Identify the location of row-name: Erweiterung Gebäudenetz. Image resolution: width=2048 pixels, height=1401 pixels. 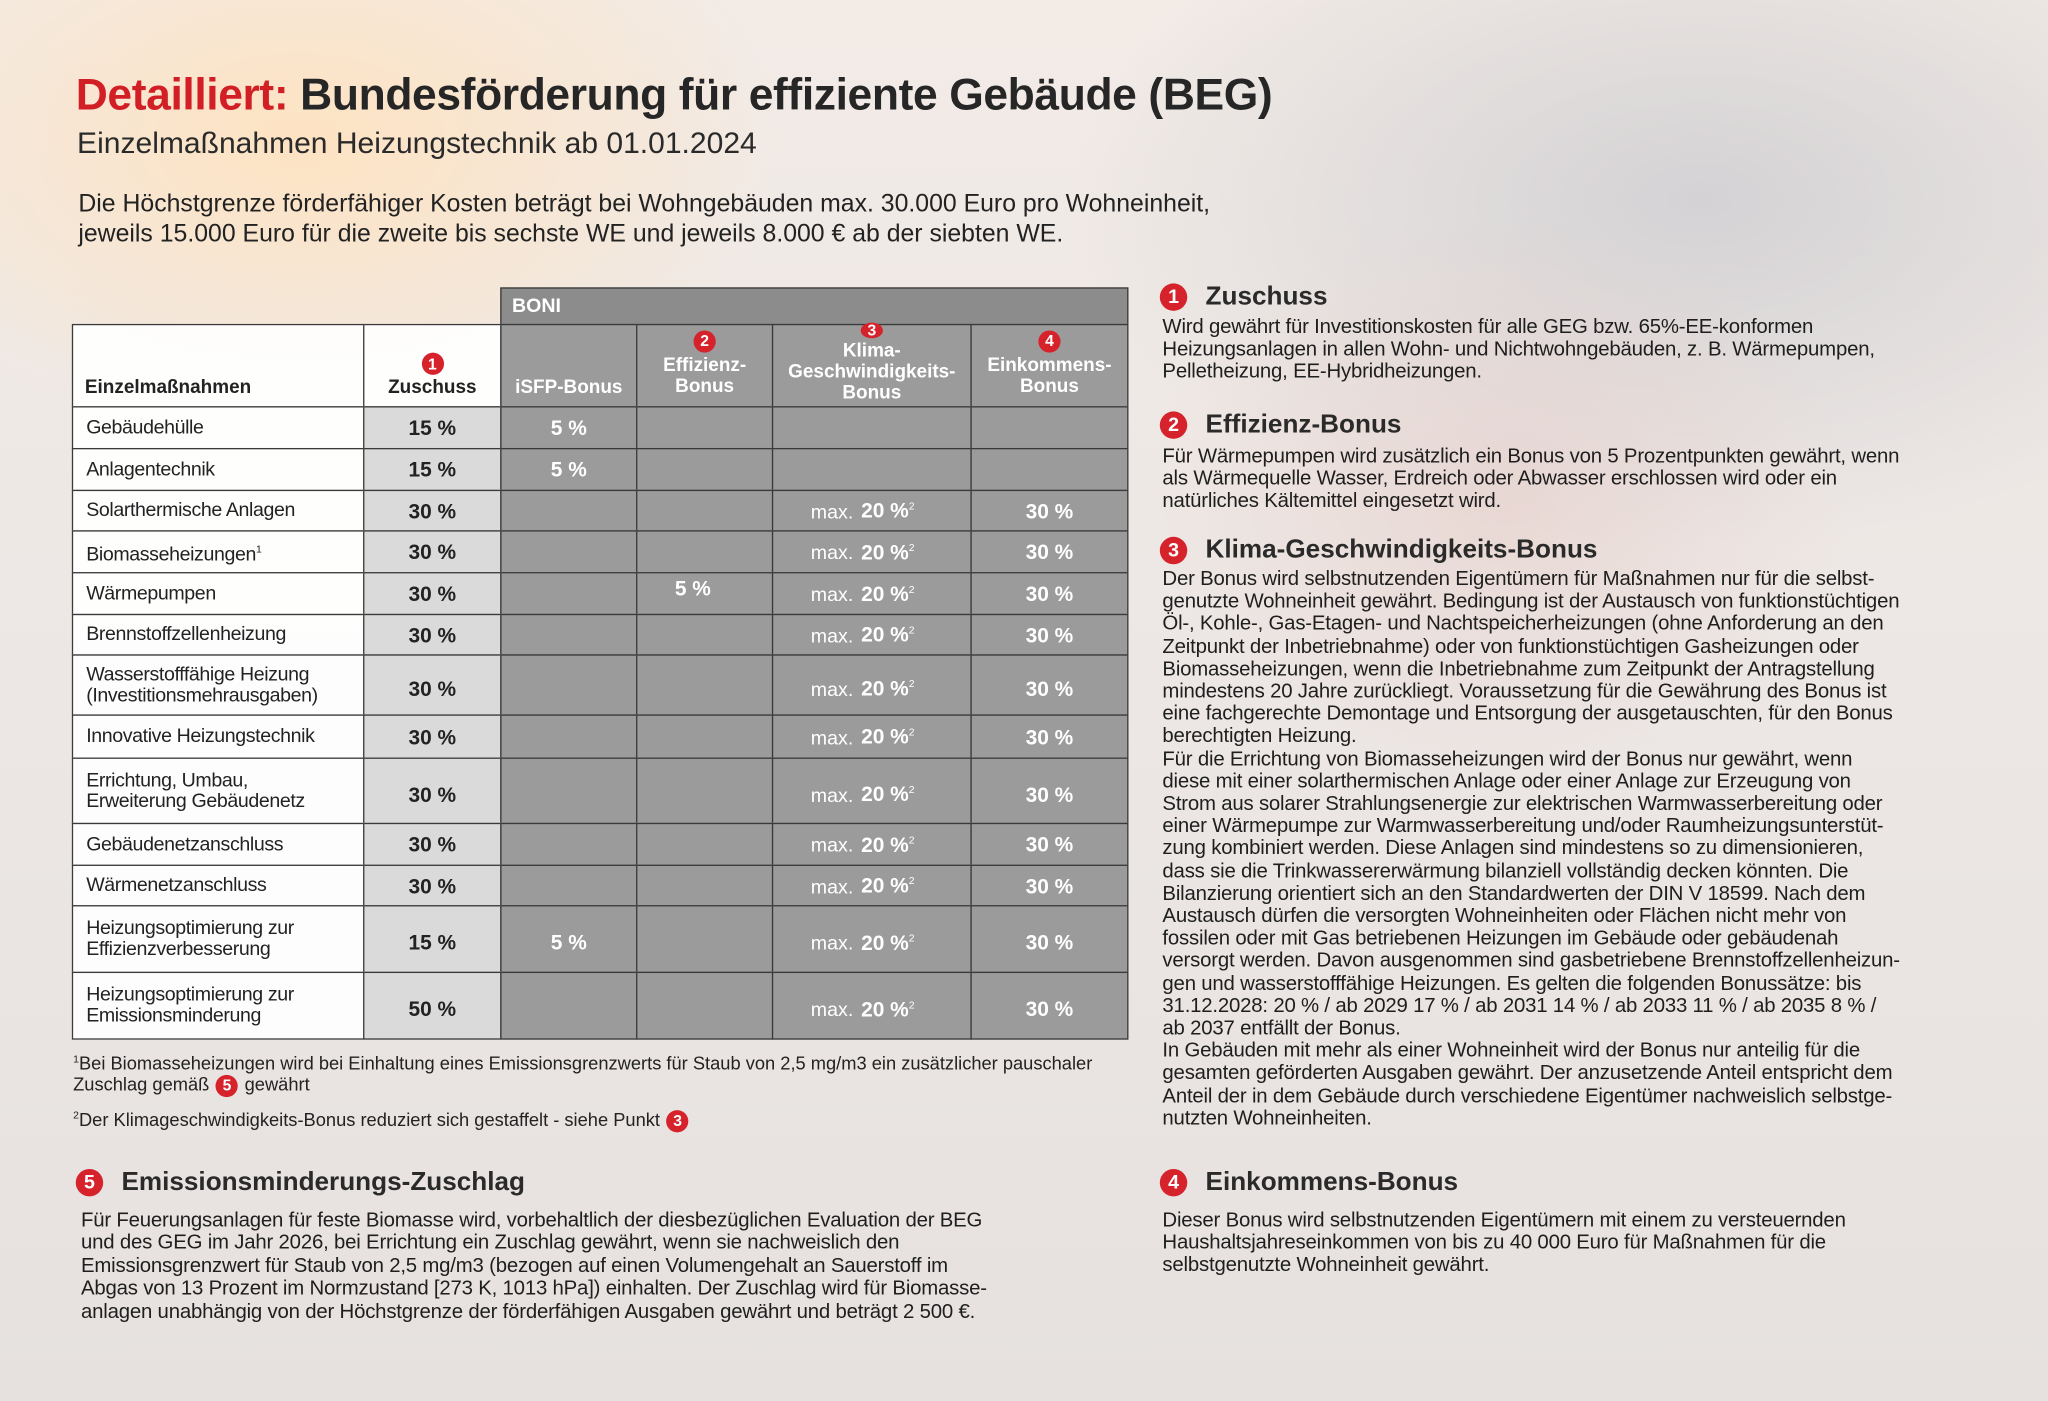
(195, 800).